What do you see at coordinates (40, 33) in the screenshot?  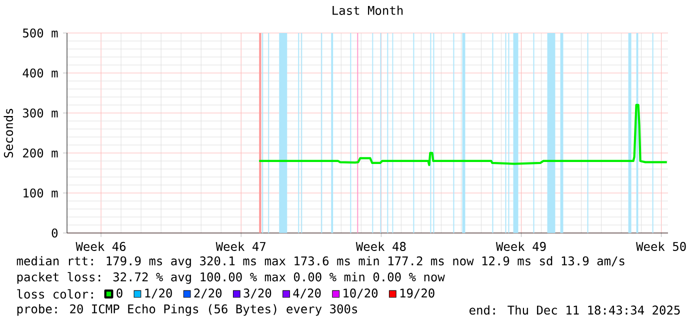 I see `y-tick-label: 500 m` at bounding box center [40, 33].